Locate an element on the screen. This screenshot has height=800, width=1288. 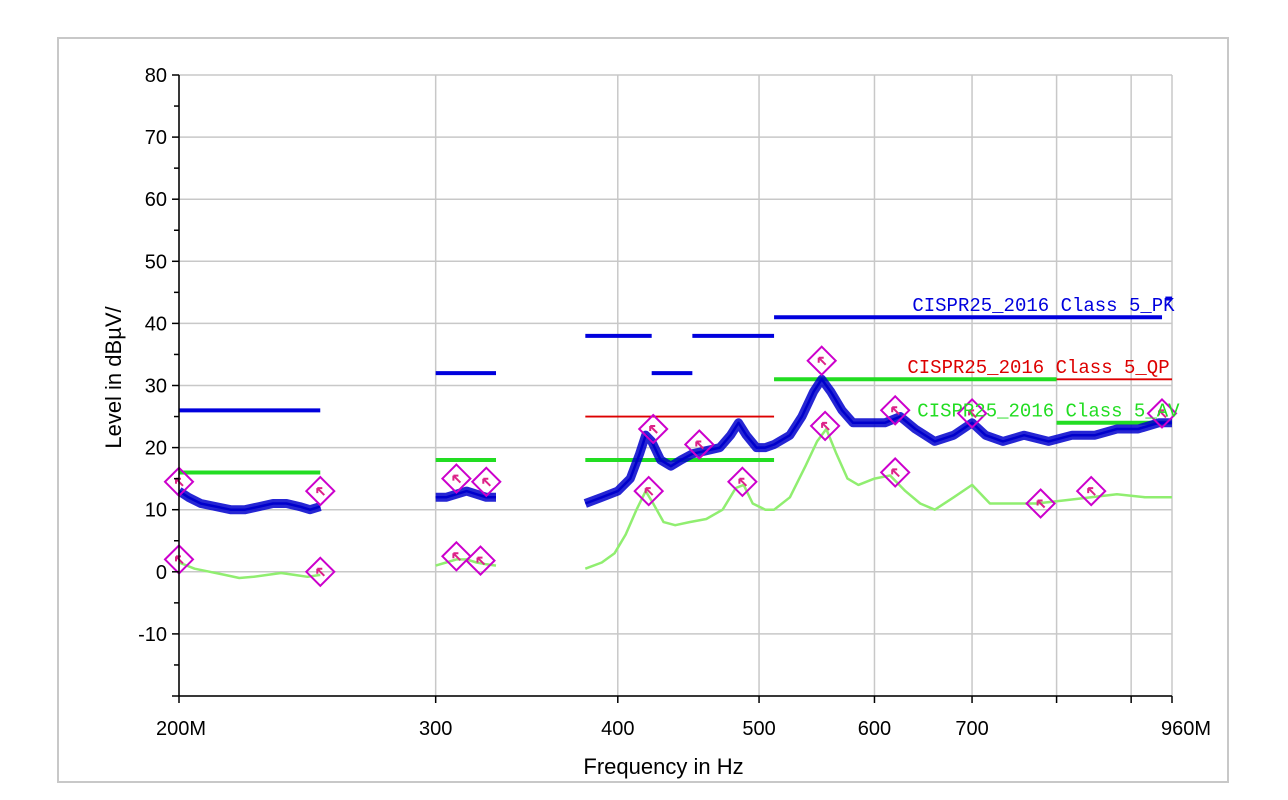
y-tick-label: 20 is located at coordinates (156, 449).